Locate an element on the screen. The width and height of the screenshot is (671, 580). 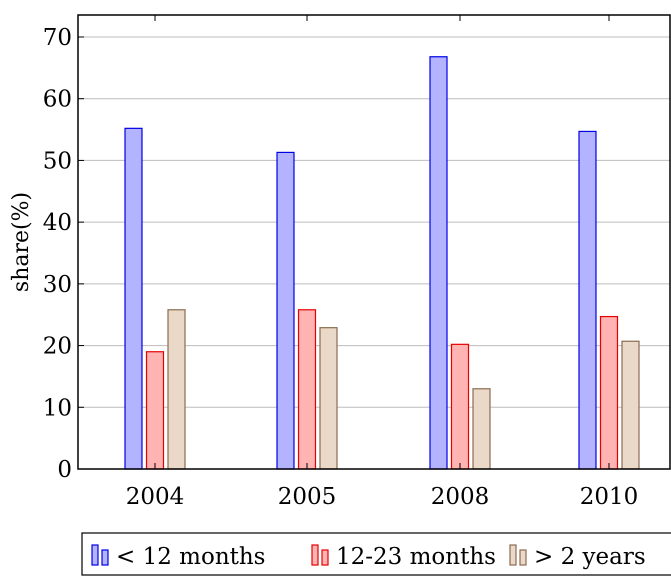
legend-item: 12-23 months is located at coordinates (403, 557).